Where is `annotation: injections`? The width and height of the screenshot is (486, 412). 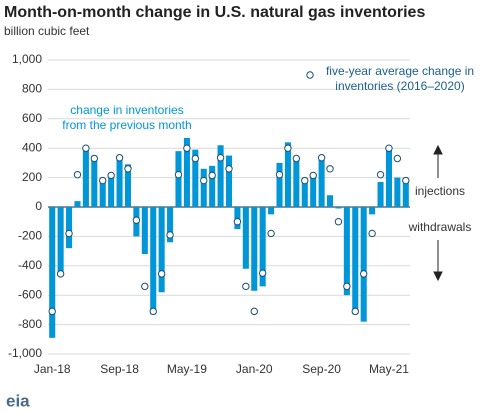 annotation: injections is located at coordinates (440, 191).